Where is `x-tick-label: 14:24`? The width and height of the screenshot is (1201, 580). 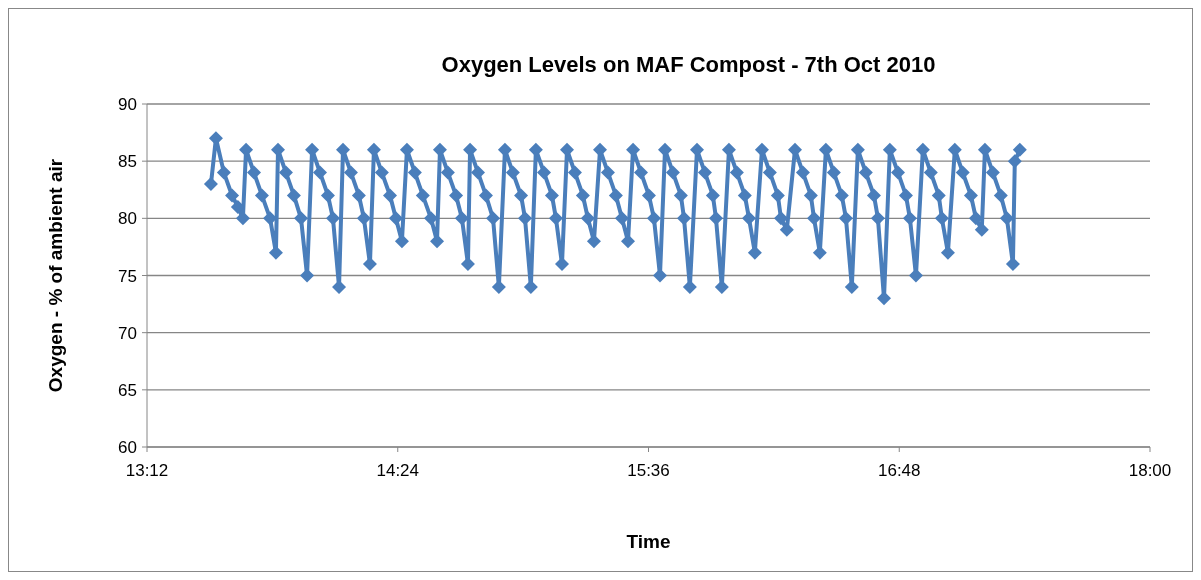 x-tick-label: 14:24 is located at coordinates (398, 470).